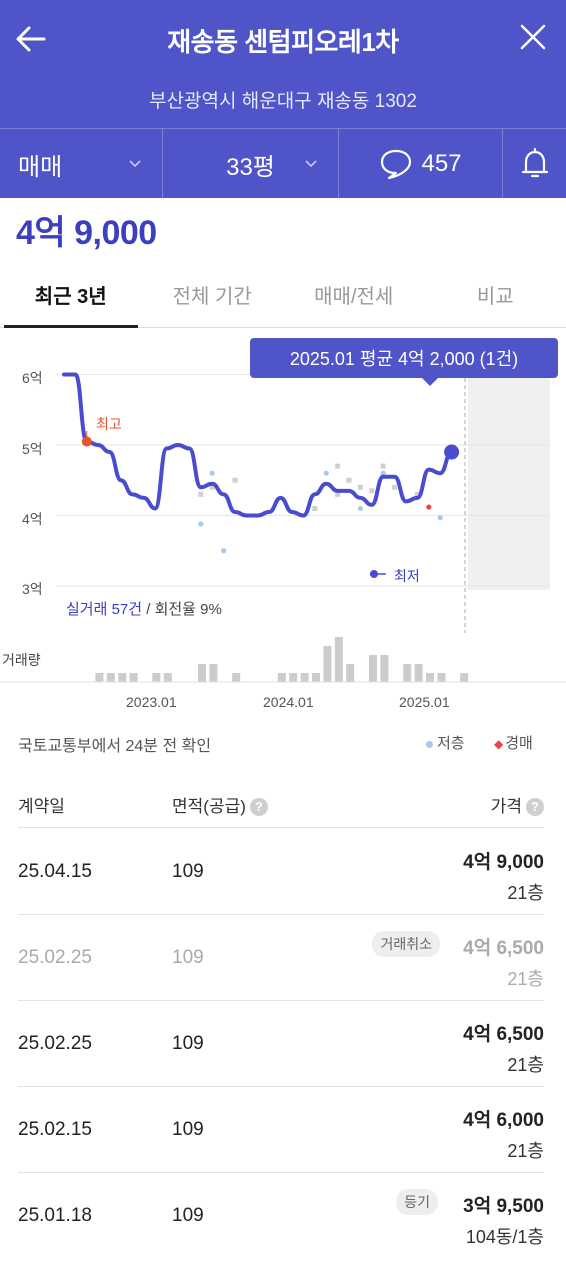 This screenshot has width=566, height=1271. Describe the element at coordinates (212, 297) in the screenshot. I see `tab-all-periods: 전체 기간` at that location.